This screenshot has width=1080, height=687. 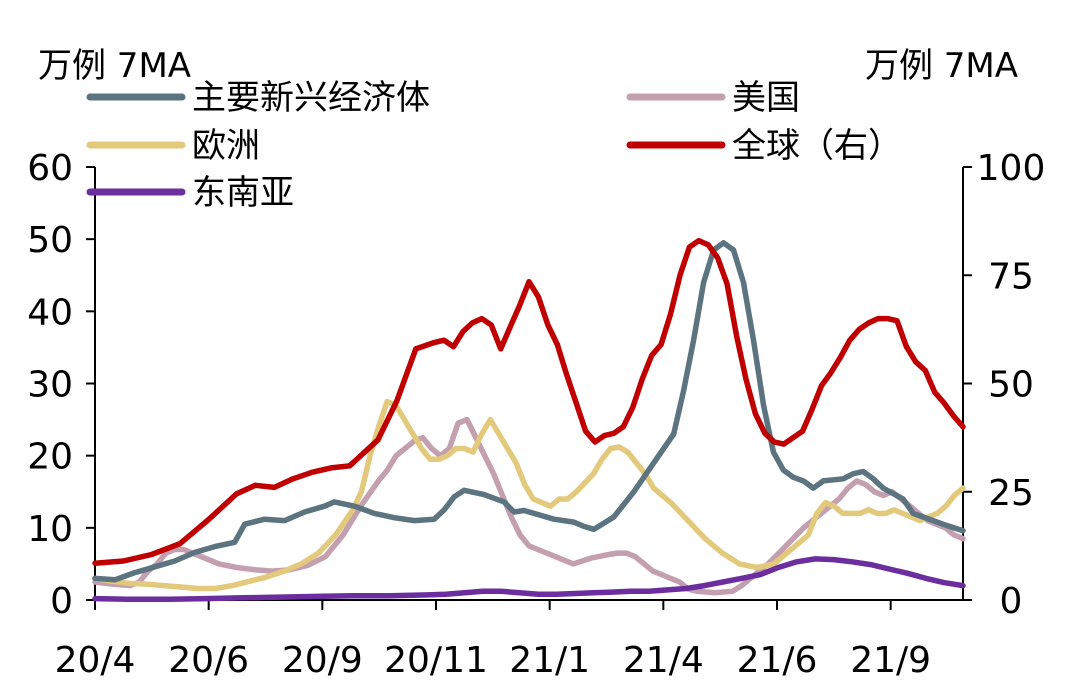 I want to click on x-tick-label: 21/6, so click(x=777, y=660).